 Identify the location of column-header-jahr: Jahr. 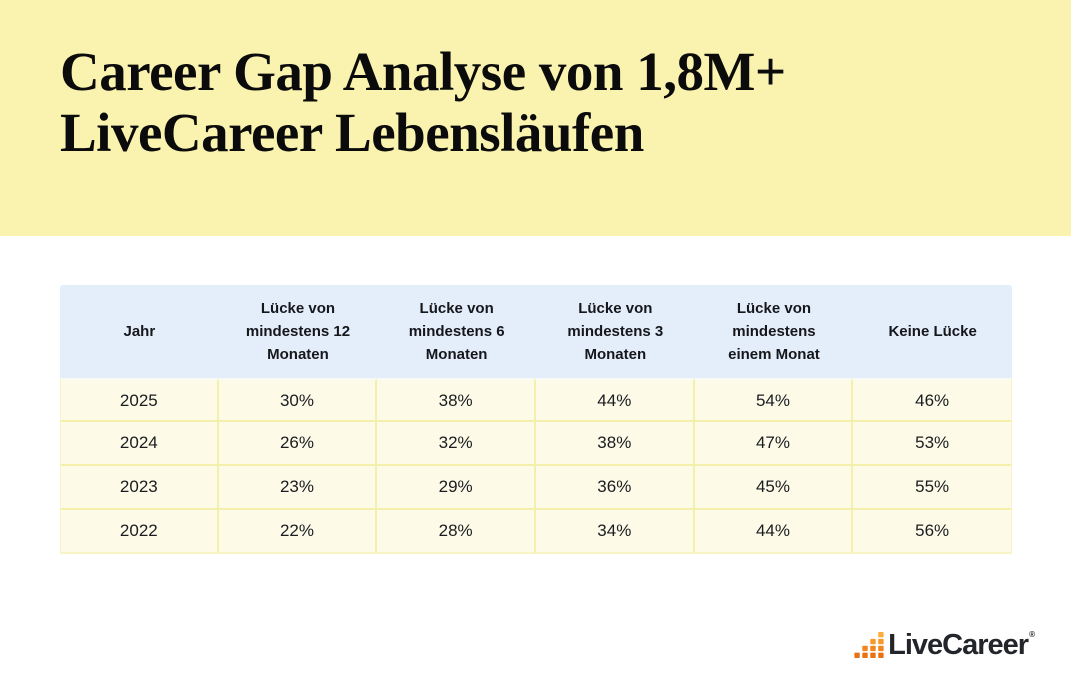
(139, 331).